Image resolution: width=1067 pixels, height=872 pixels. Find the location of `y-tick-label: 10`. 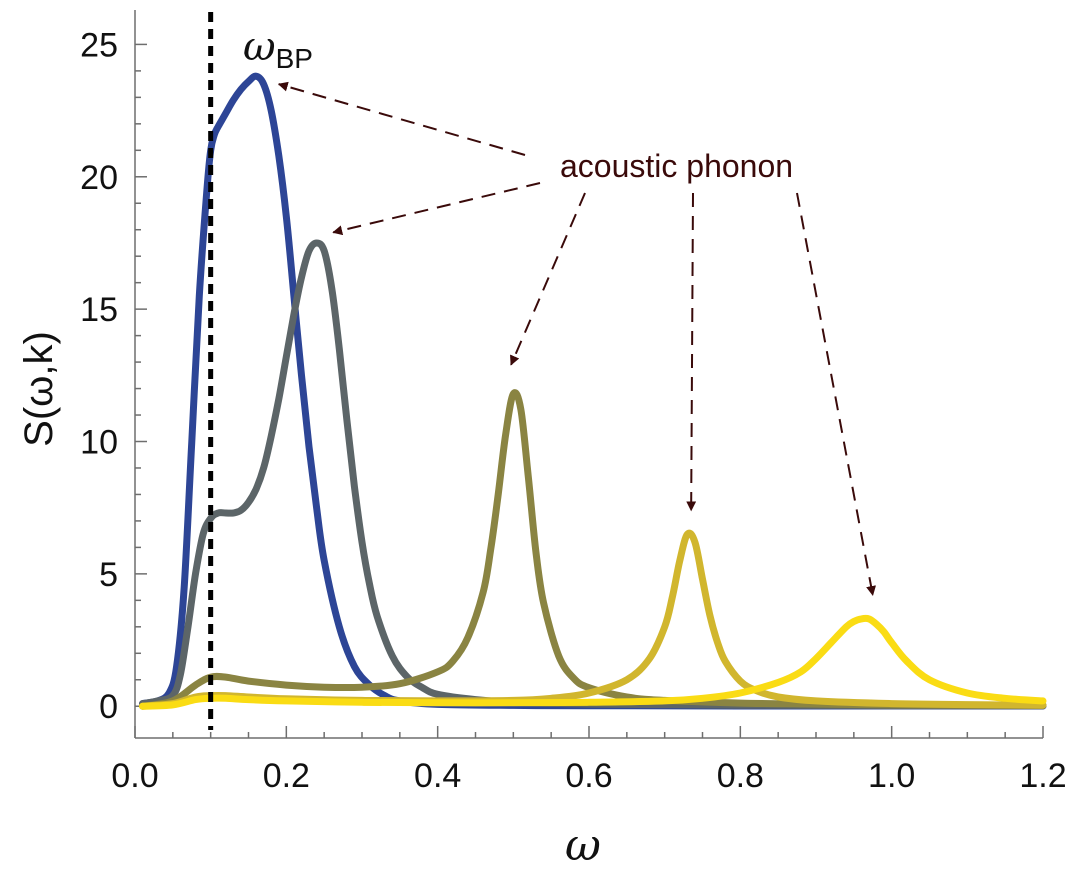

y-tick-label: 10 is located at coordinates (99, 443).